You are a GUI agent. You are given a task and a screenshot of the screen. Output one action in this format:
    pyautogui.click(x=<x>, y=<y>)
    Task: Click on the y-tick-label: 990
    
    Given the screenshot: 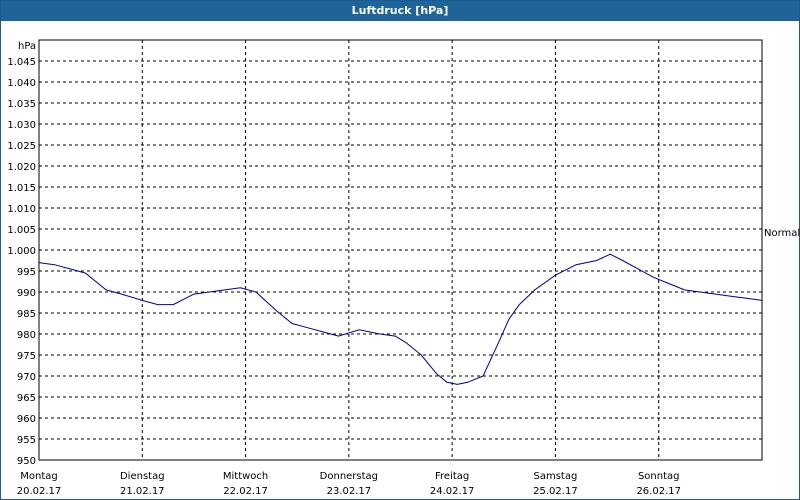 What is the action you would take?
    pyautogui.click(x=26, y=293)
    